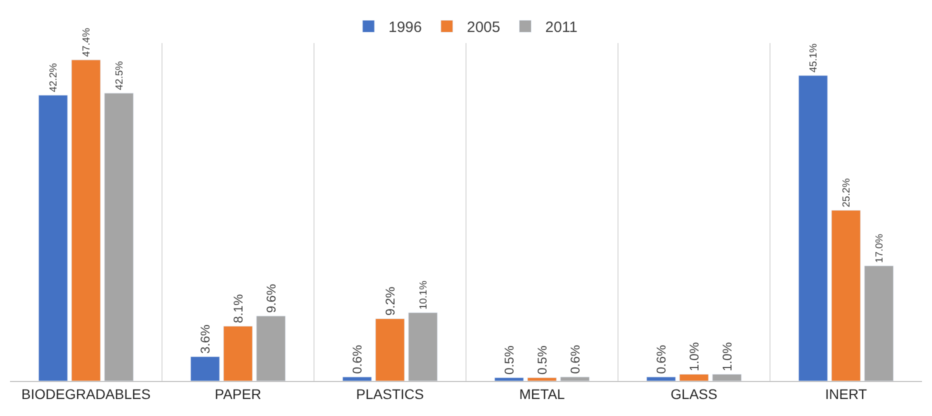 The width and height of the screenshot is (932, 416). I want to click on data-label: 3.6%, so click(205, 339).